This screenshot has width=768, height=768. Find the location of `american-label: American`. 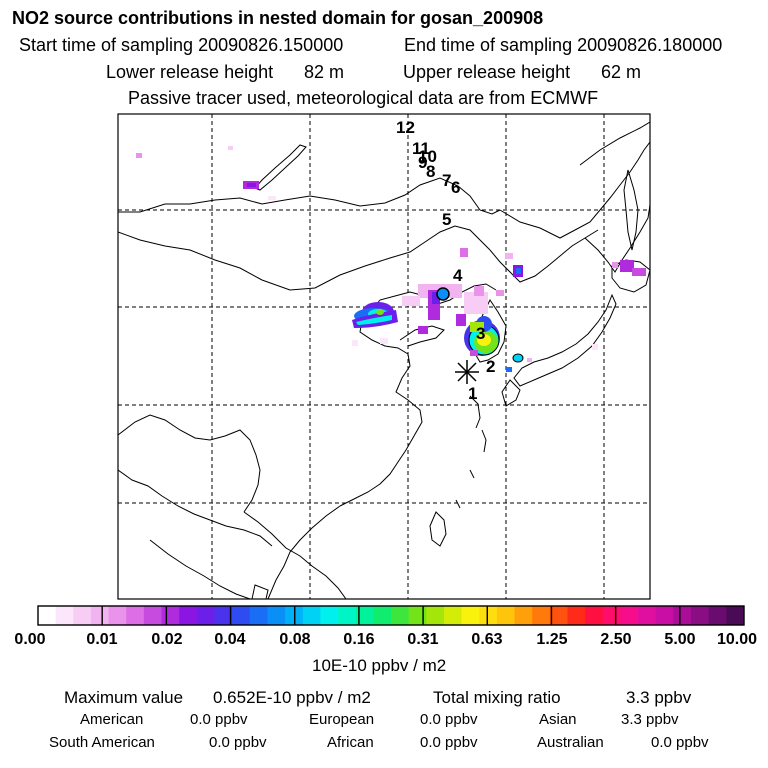

american-label: American is located at coordinates (112, 719).